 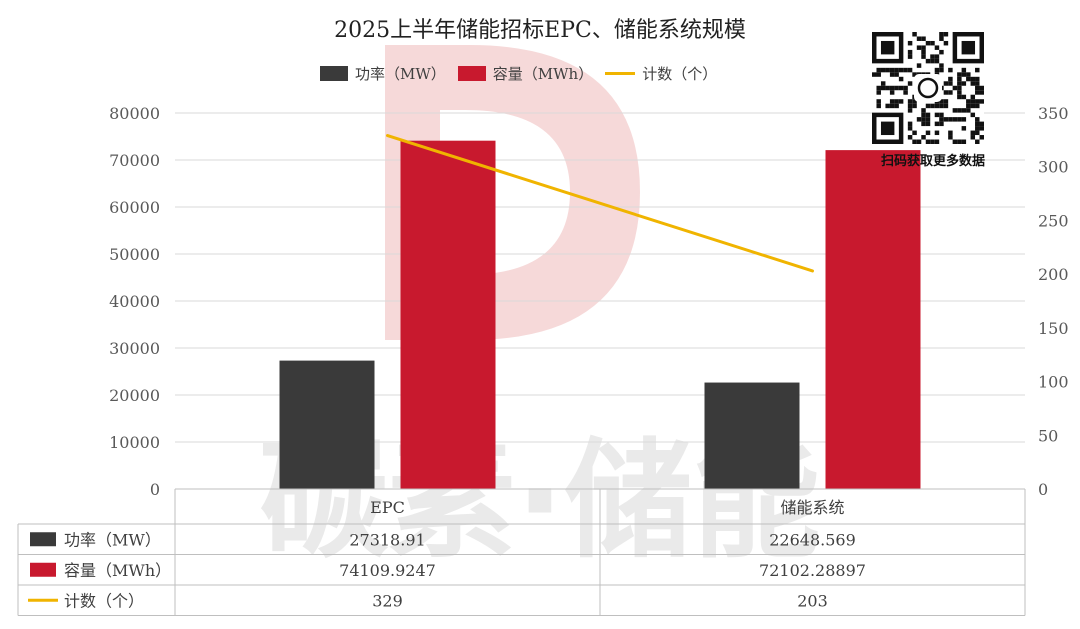 I want to click on right-tick-label: 300, so click(x=1053, y=167).